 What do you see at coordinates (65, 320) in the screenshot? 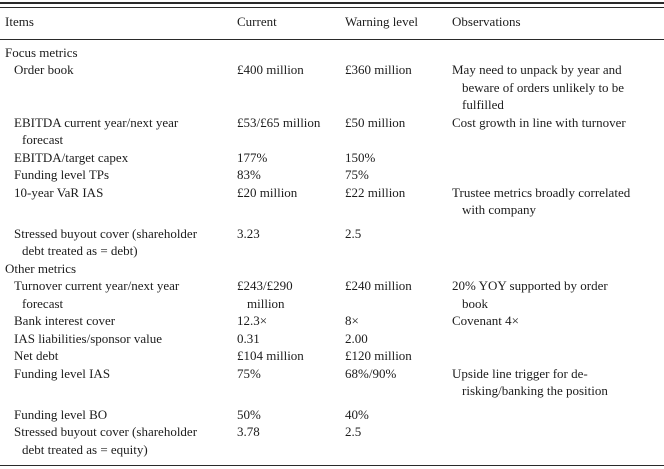
I see `item-cell: Bank interest cover` at bounding box center [65, 320].